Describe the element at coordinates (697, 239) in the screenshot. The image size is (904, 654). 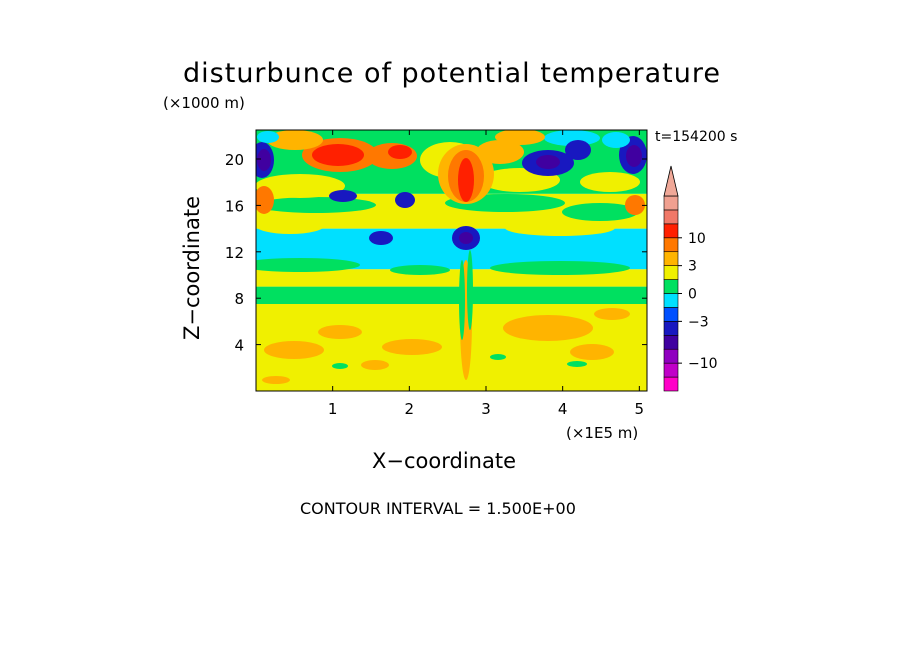
I see `colorbar-label-0: 10` at that location.